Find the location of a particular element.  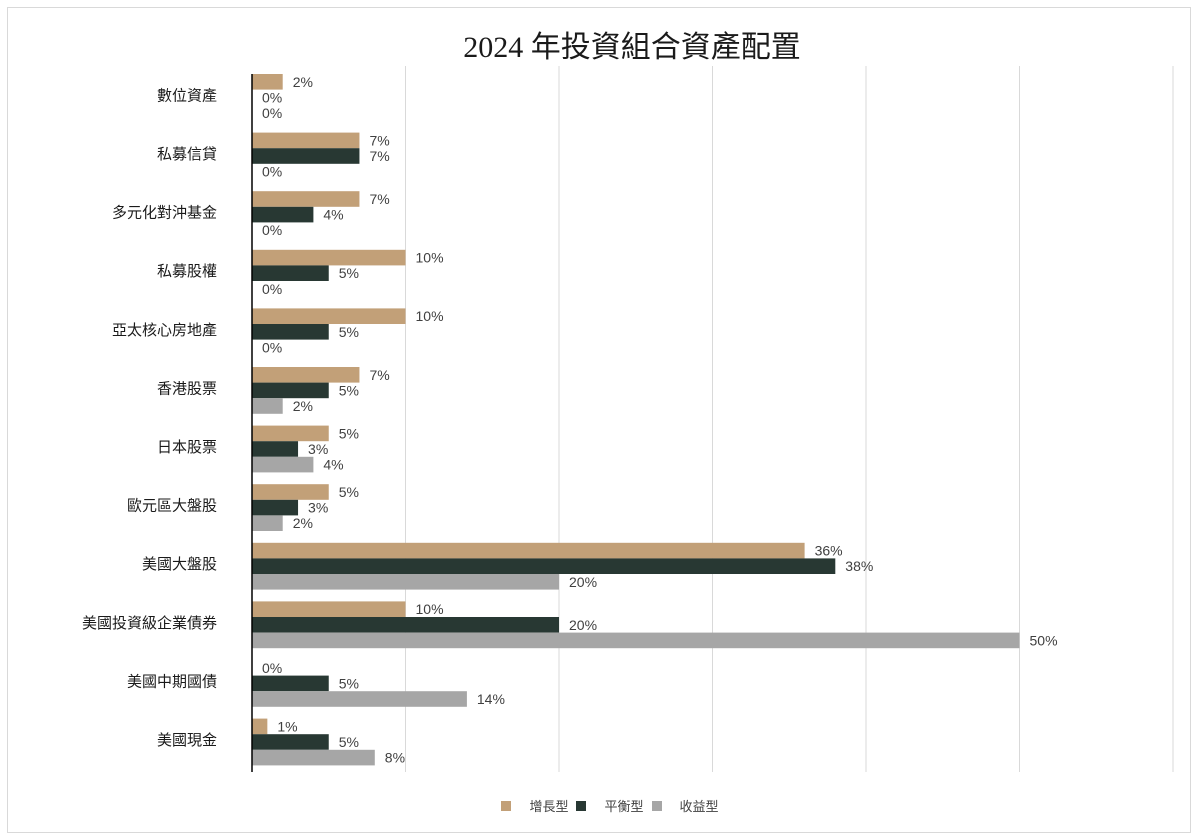

data-label: 50% is located at coordinates (1044, 640).